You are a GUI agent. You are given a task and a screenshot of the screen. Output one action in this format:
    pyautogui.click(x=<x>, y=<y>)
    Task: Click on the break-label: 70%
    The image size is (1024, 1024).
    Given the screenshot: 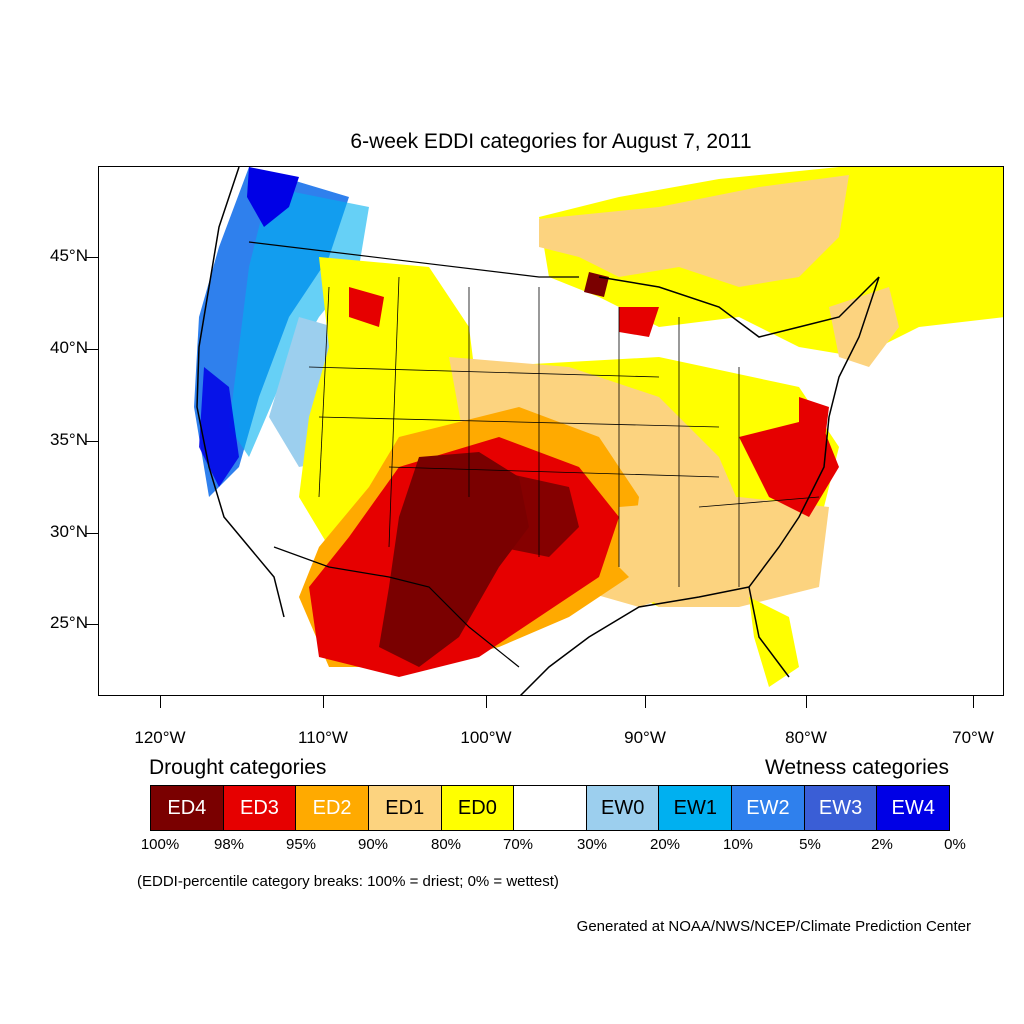 What is the action you would take?
    pyautogui.click(x=518, y=844)
    